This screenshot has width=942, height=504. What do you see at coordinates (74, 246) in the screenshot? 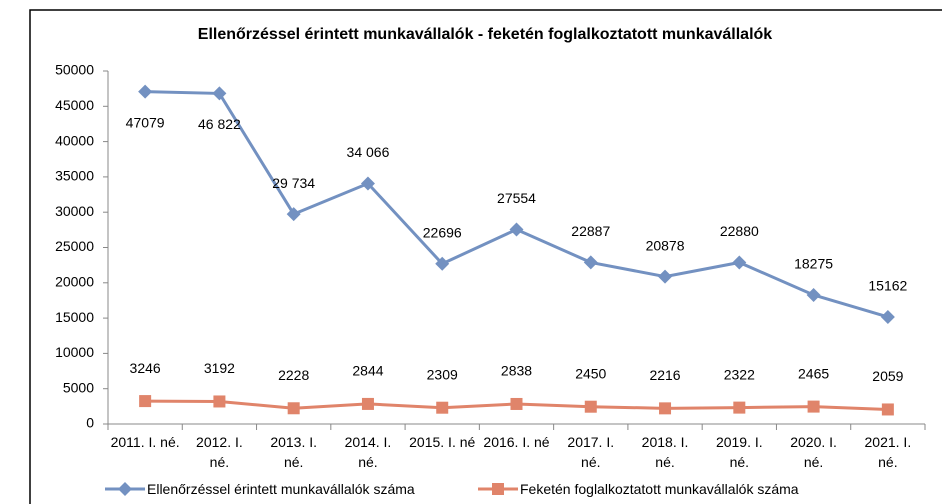
I see `y-tick-label: 25000` at bounding box center [74, 246].